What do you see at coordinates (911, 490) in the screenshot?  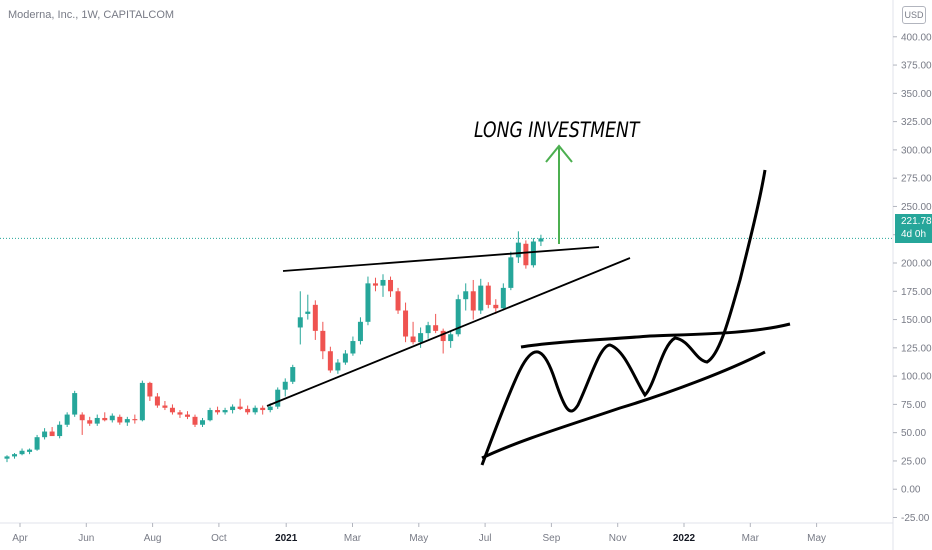 I see `y-tick-label: 0.00` at bounding box center [911, 490].